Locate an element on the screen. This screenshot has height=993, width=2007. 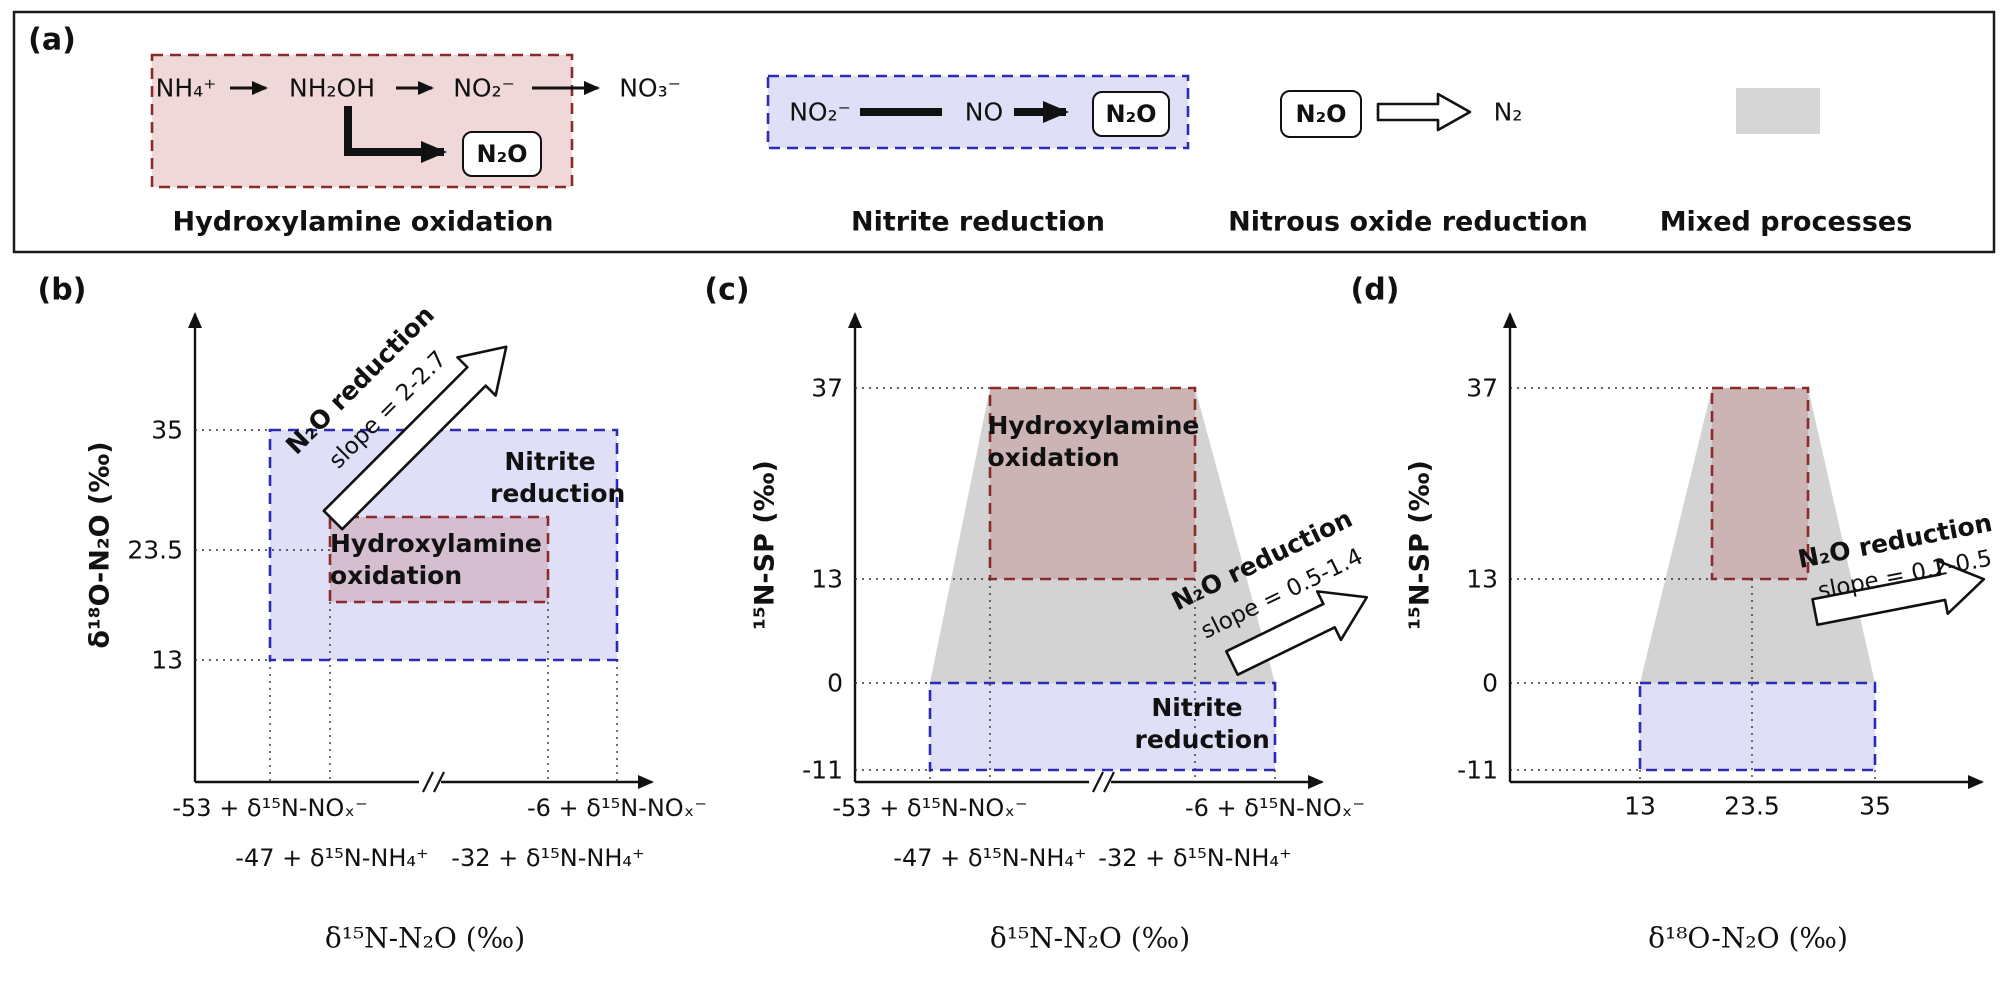
panel-d-y-tick-13: 13 is located at coordinates (1482, 579).